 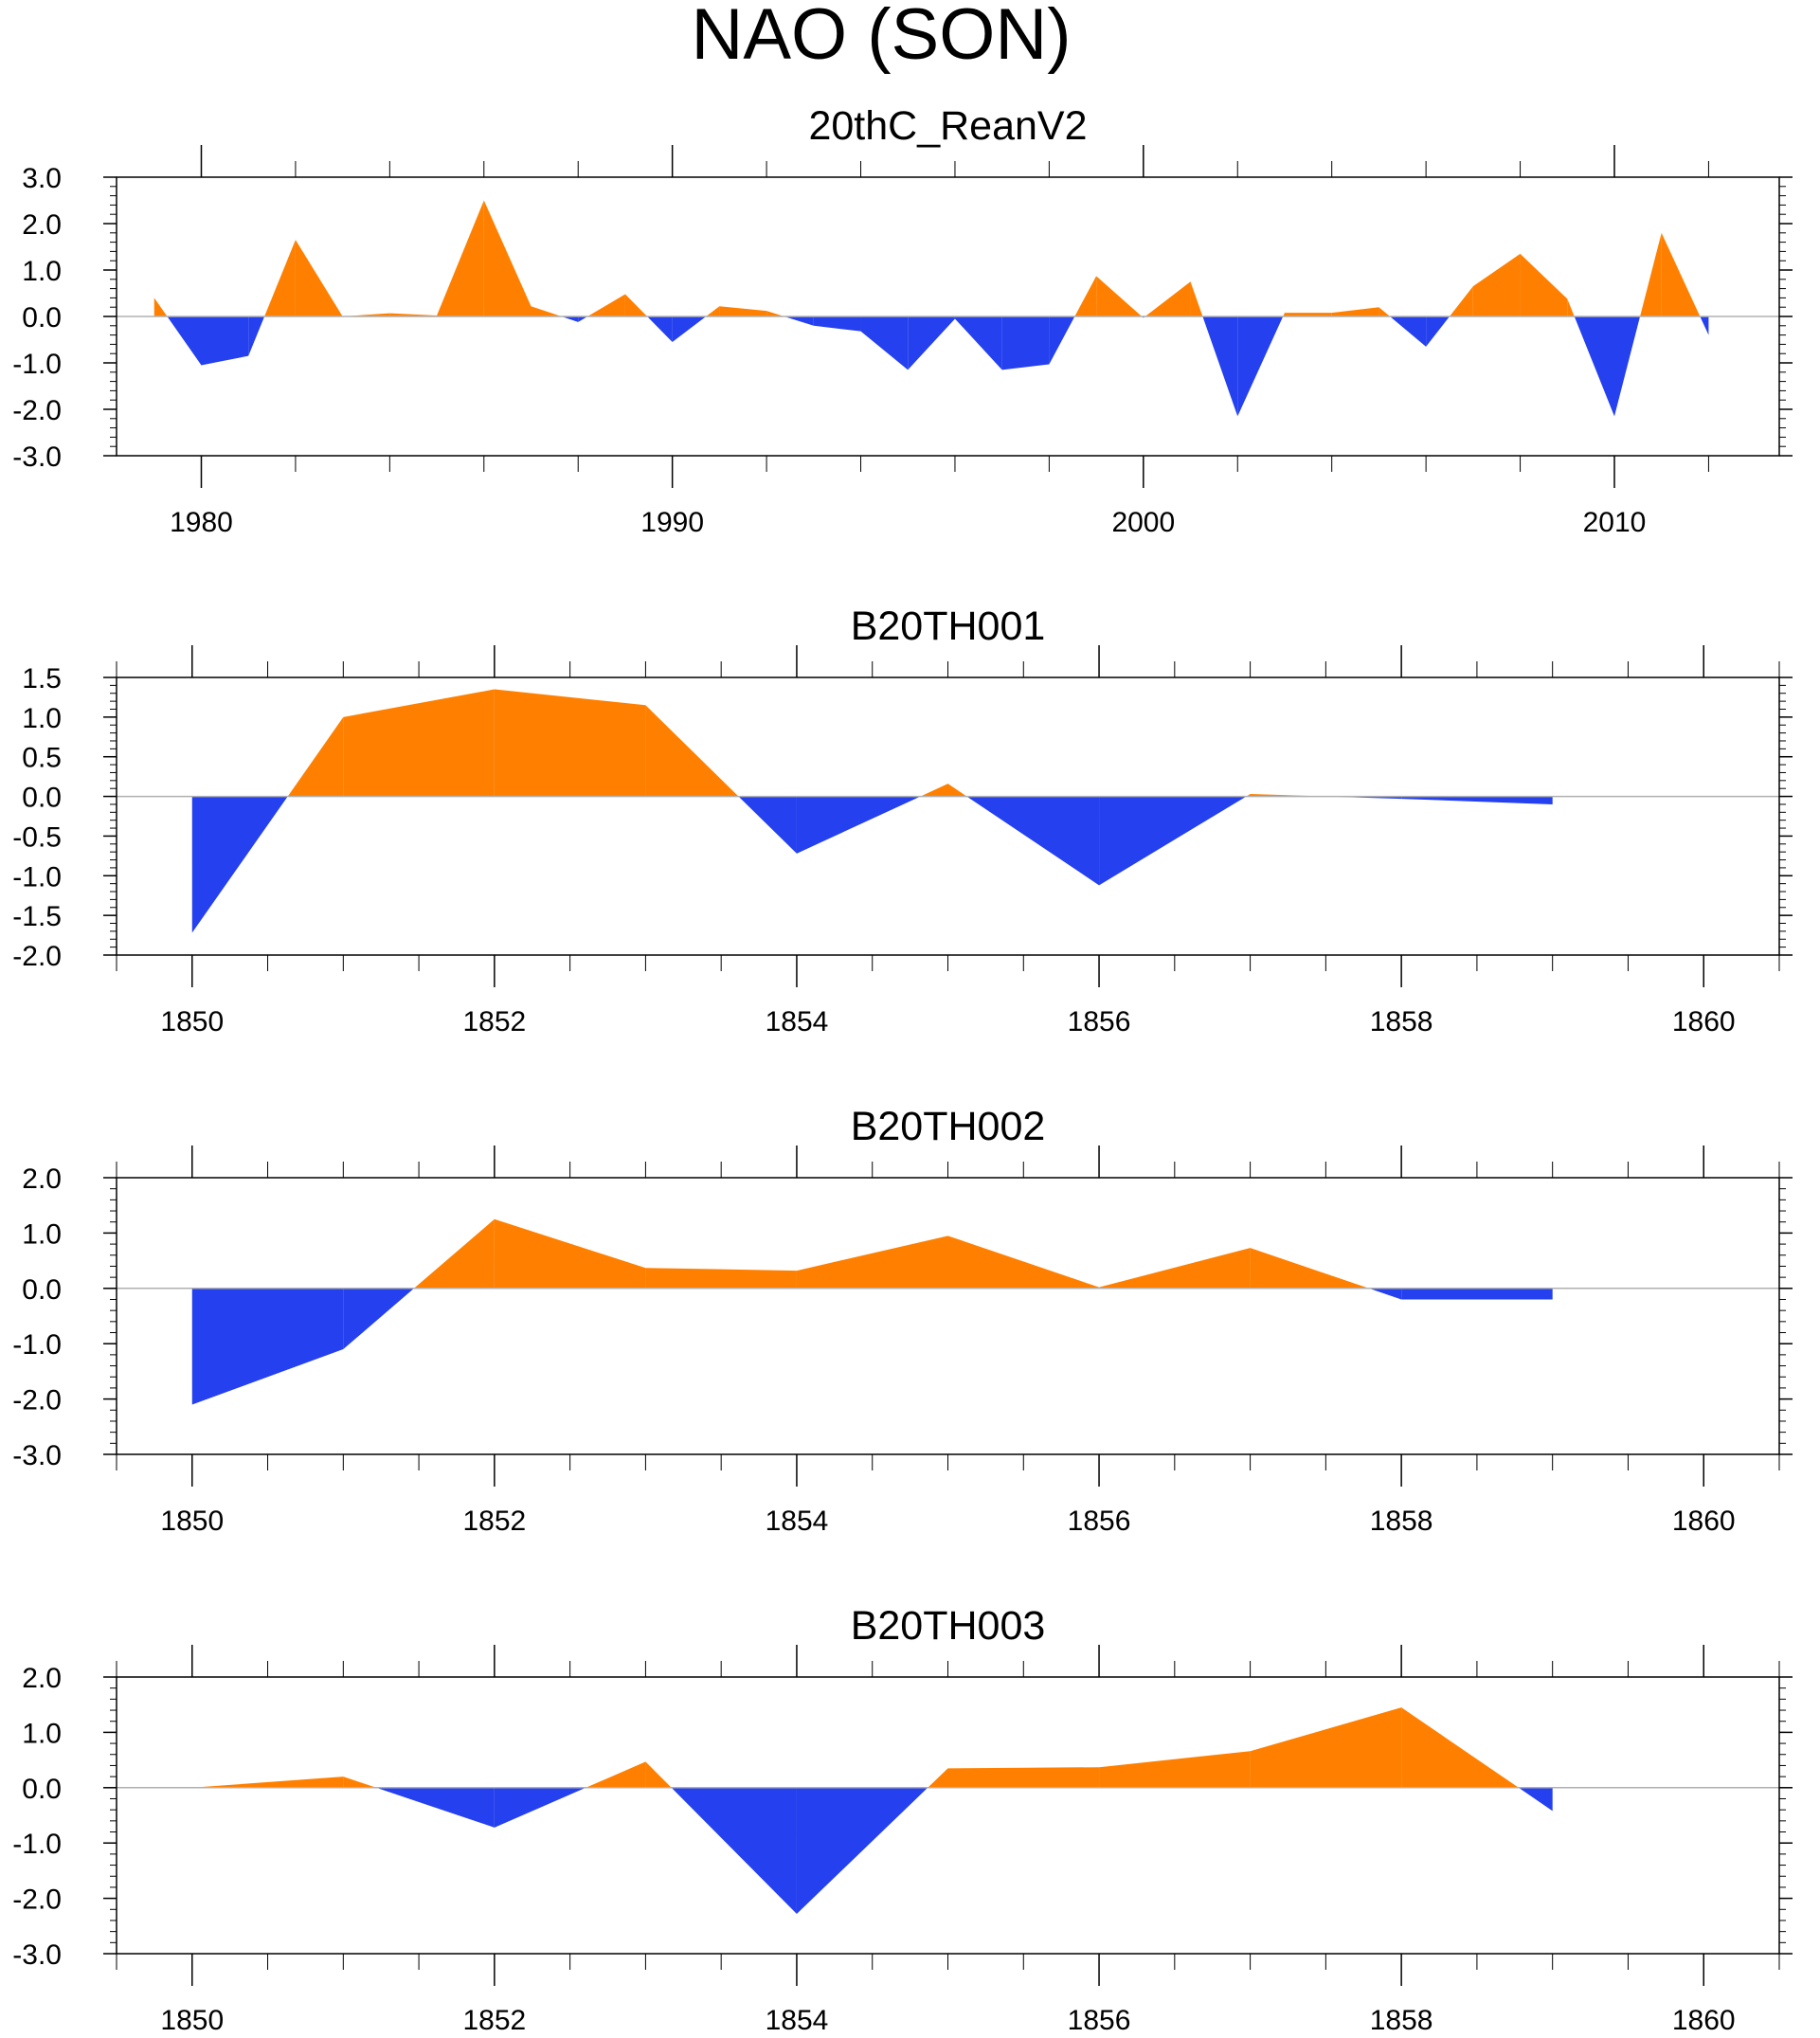 I want to click on panel-title: B20TH002, so click(x=949, y=1126).